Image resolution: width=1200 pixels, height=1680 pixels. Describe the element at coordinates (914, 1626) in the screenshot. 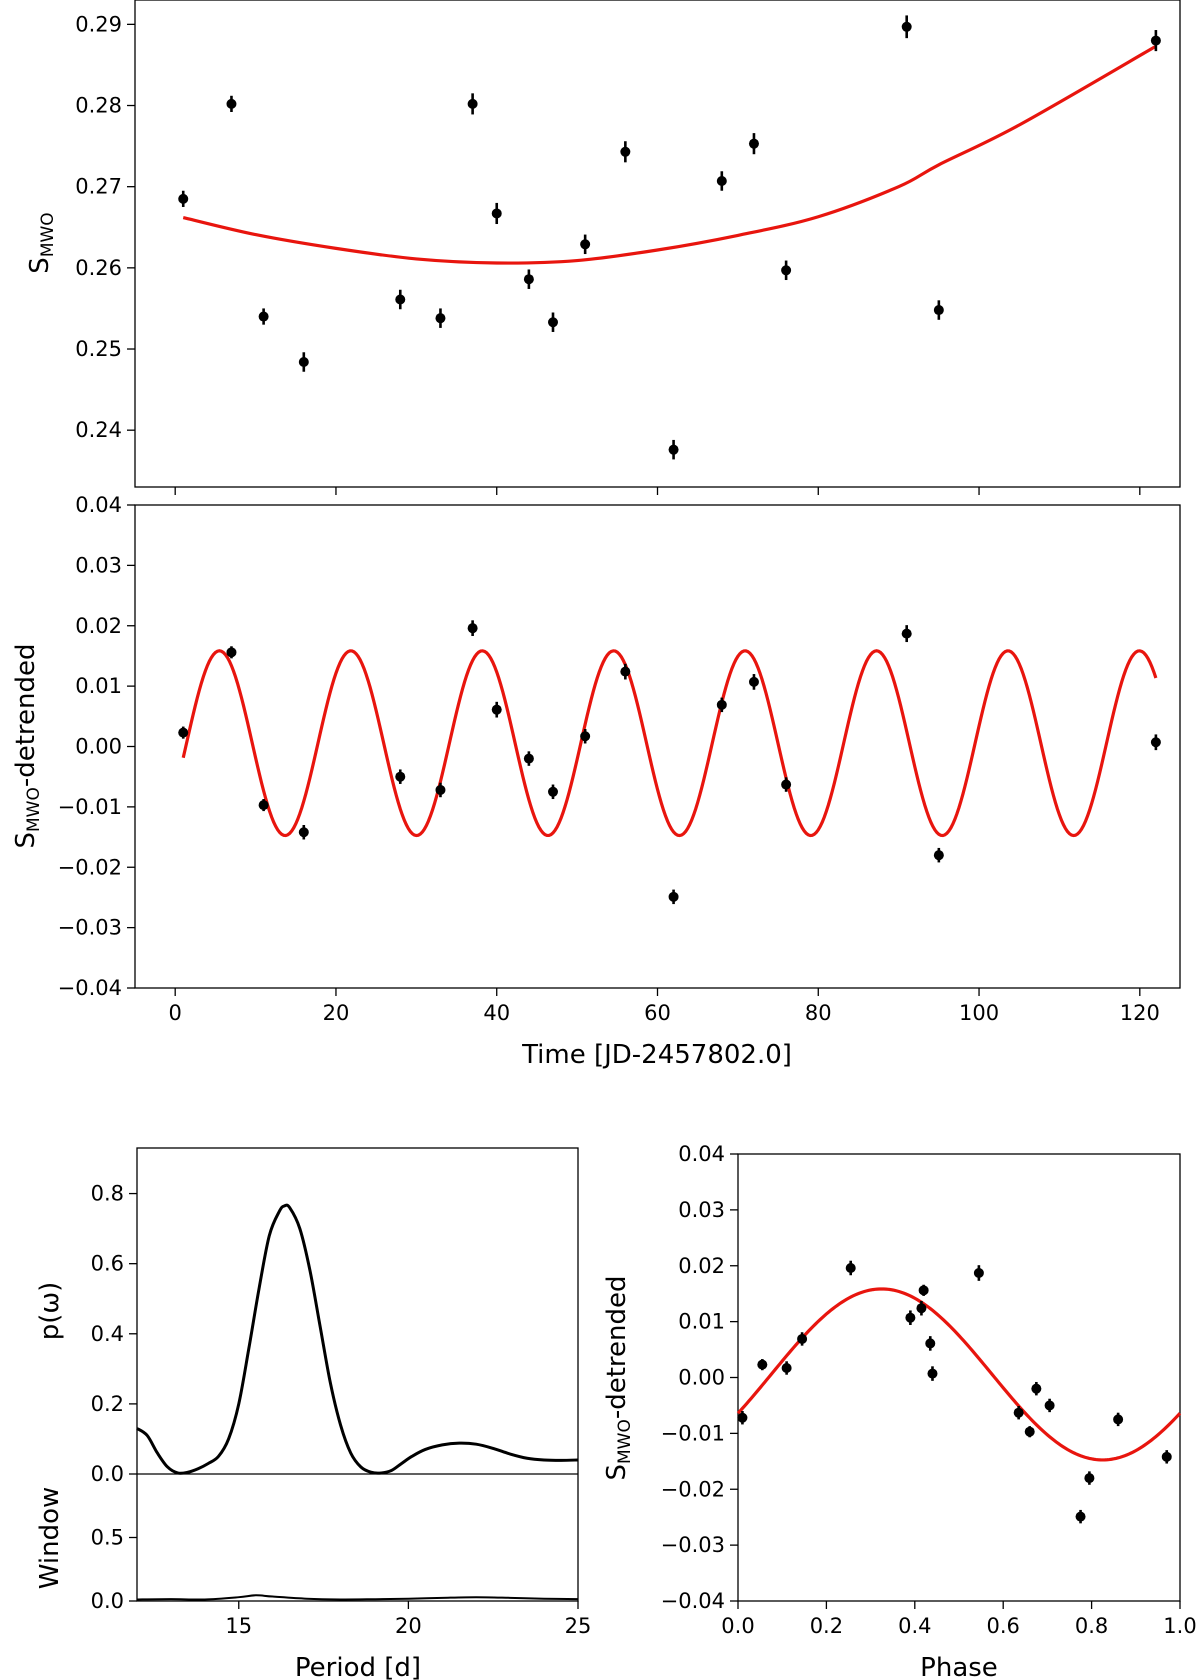

I see `phase-xtick-label: 0.4` at that location.